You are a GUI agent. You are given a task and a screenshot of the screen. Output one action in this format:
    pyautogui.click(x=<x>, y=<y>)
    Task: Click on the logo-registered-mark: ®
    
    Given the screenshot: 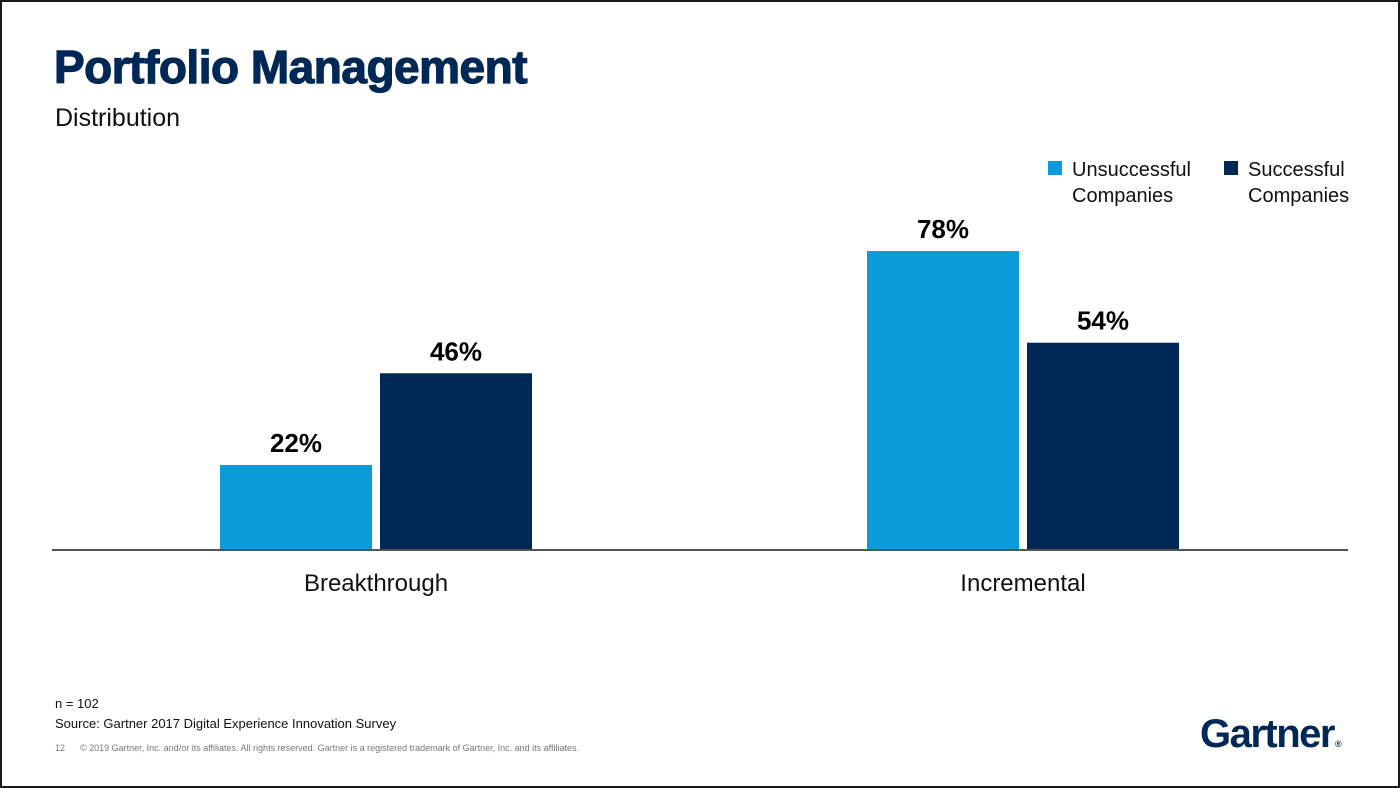 What is the action you would take?
    pyautogui.click(x=1338, y=744)
    